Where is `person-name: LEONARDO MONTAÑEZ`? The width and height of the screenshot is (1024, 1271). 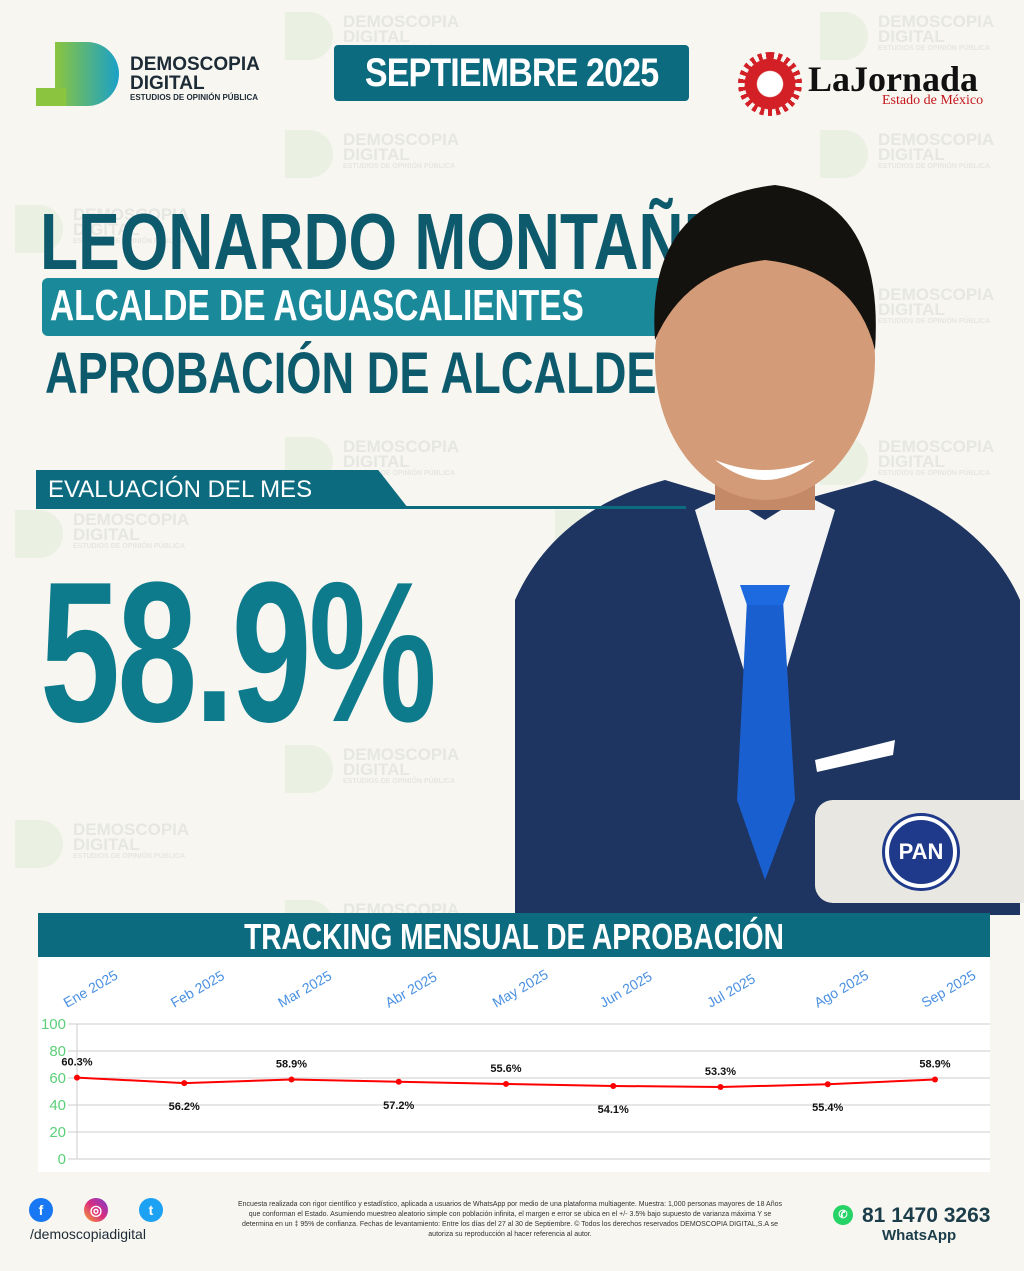 person-name: LEONARDO MONTAÑEZ is located at coordinates (402, 241).